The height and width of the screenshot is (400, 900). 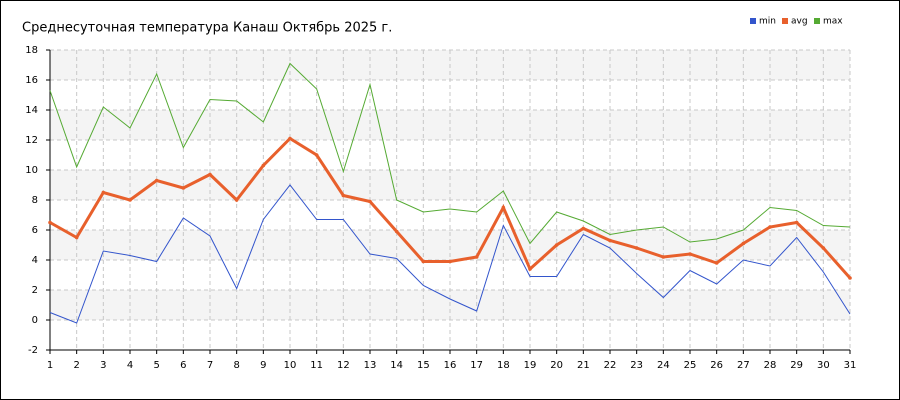 What do you see at coordinates (796, 365) in the screenshot?
I see `x-tick-label: 29` at bounding box center [796, 365].